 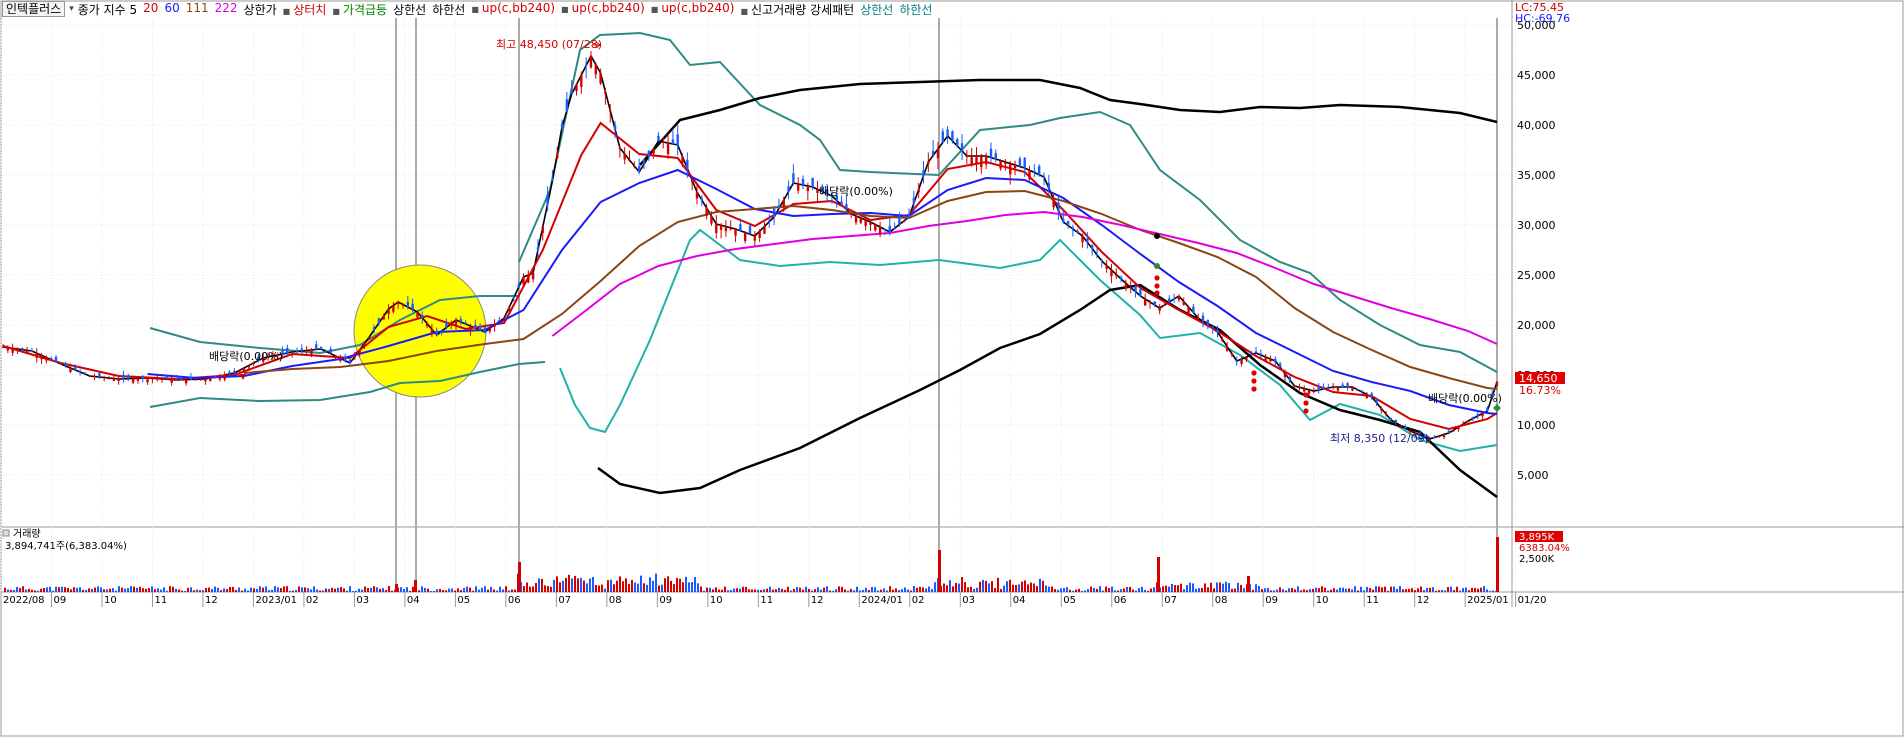 I want to click on dropdown-arrow-icon: ▾, so click(x=71, y=9).